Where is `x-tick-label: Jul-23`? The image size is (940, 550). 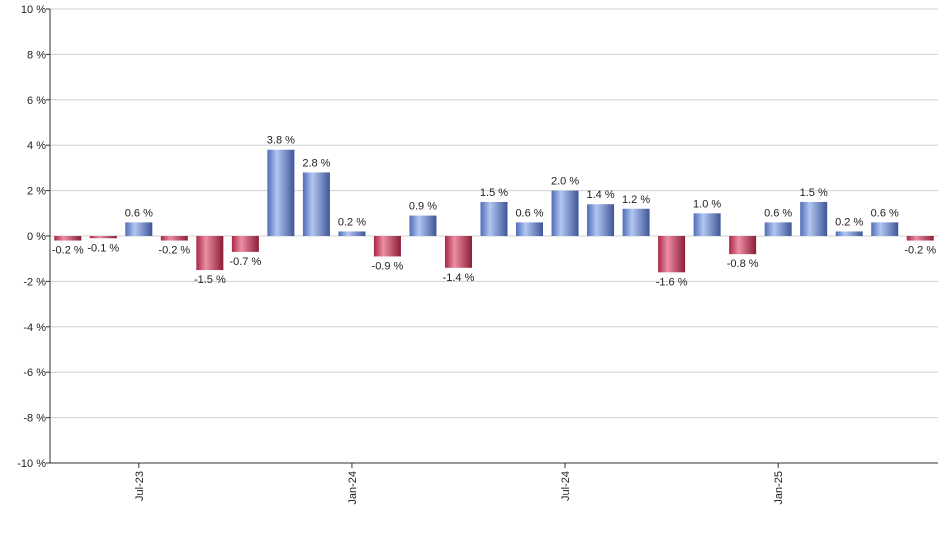 x-tick-label: Jul-23 is located at coordinates (140, 486).